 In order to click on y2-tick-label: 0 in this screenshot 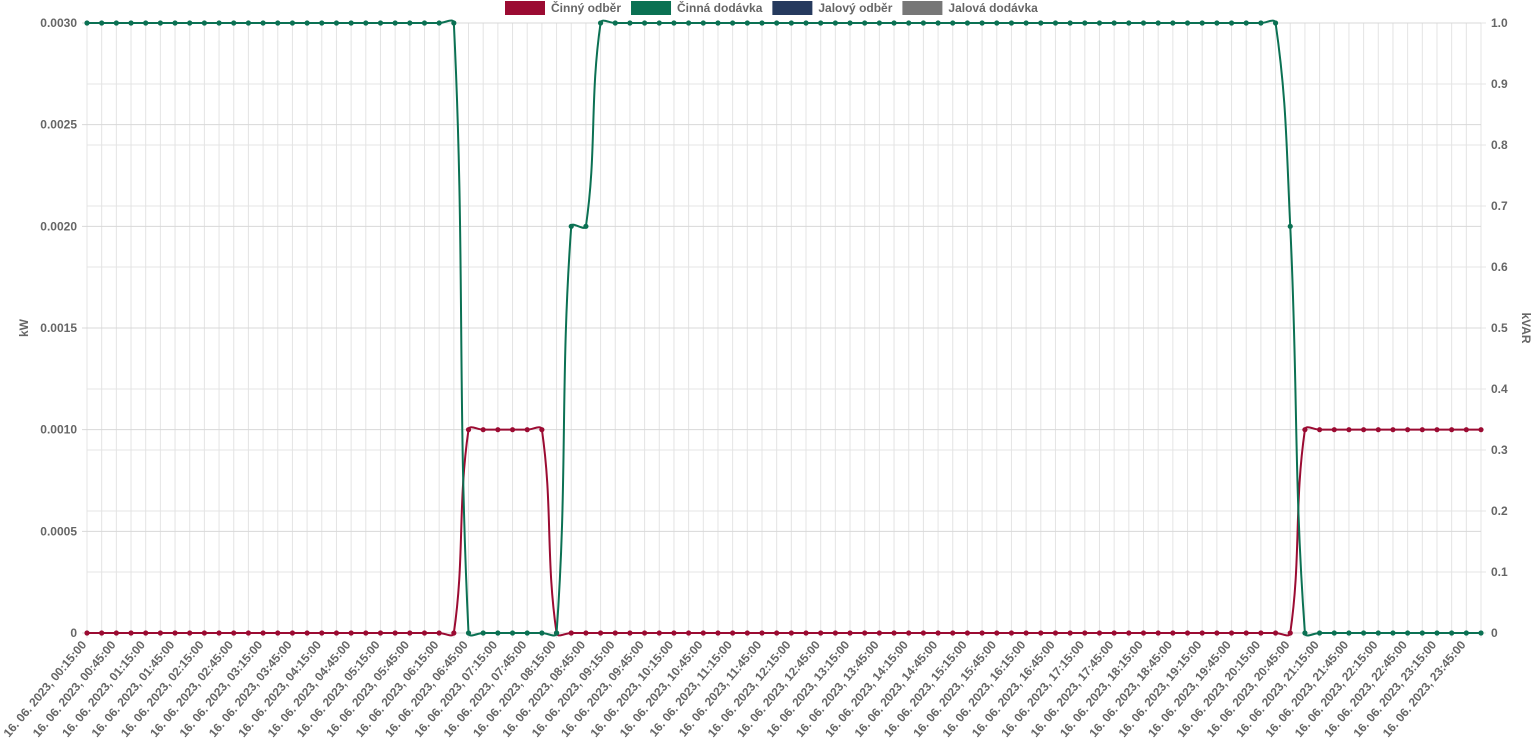, I will do `click(1494, 633)`.